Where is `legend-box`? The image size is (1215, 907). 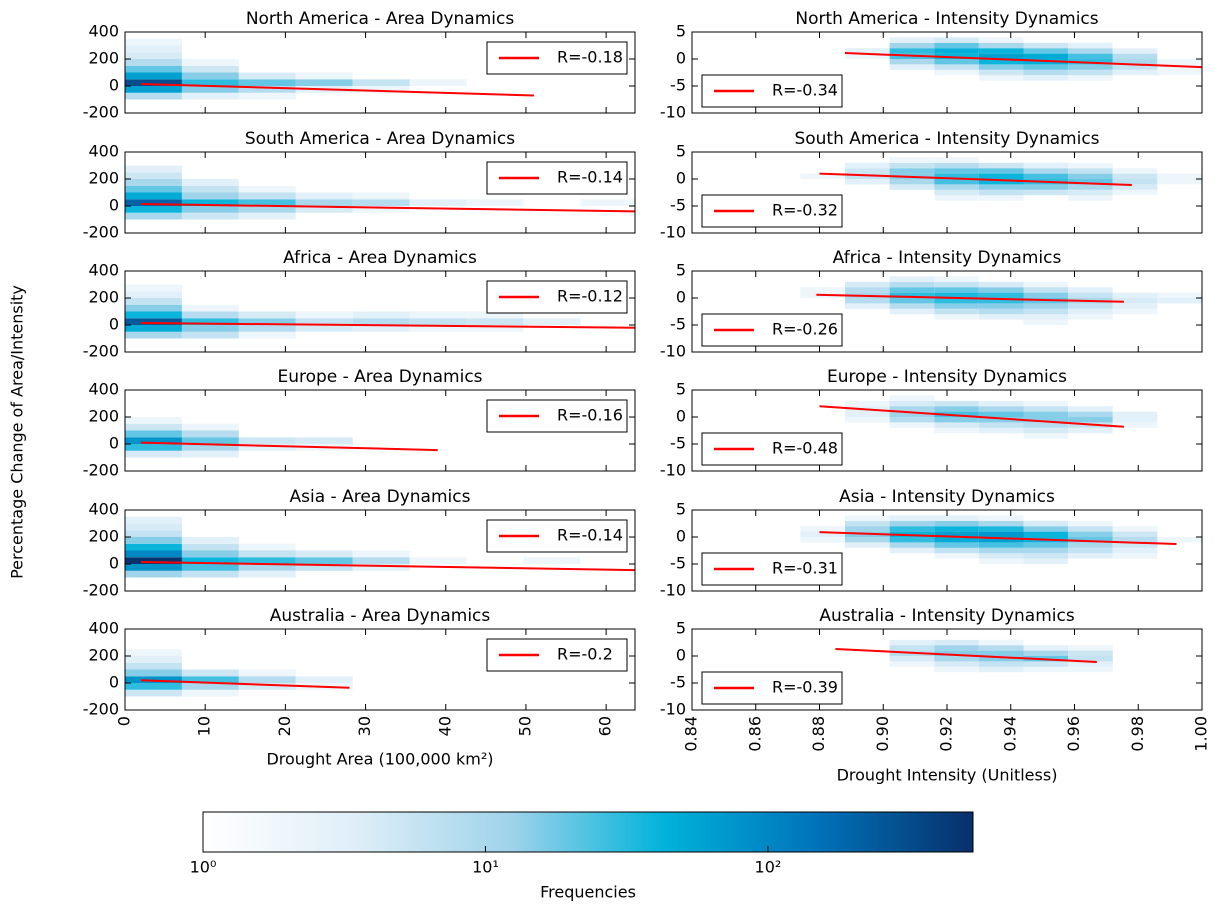 legend-box is located at coordinates (557, 297).